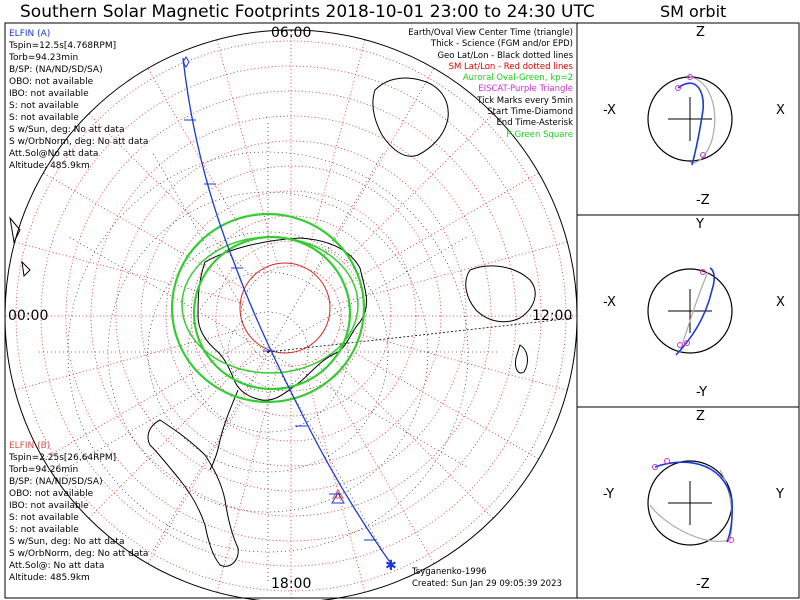 The image size is (800, 600). Describe the element at coordinates (49, 94) in the screenshot. I see `elfin-a-line: IBO: not available` at that location.